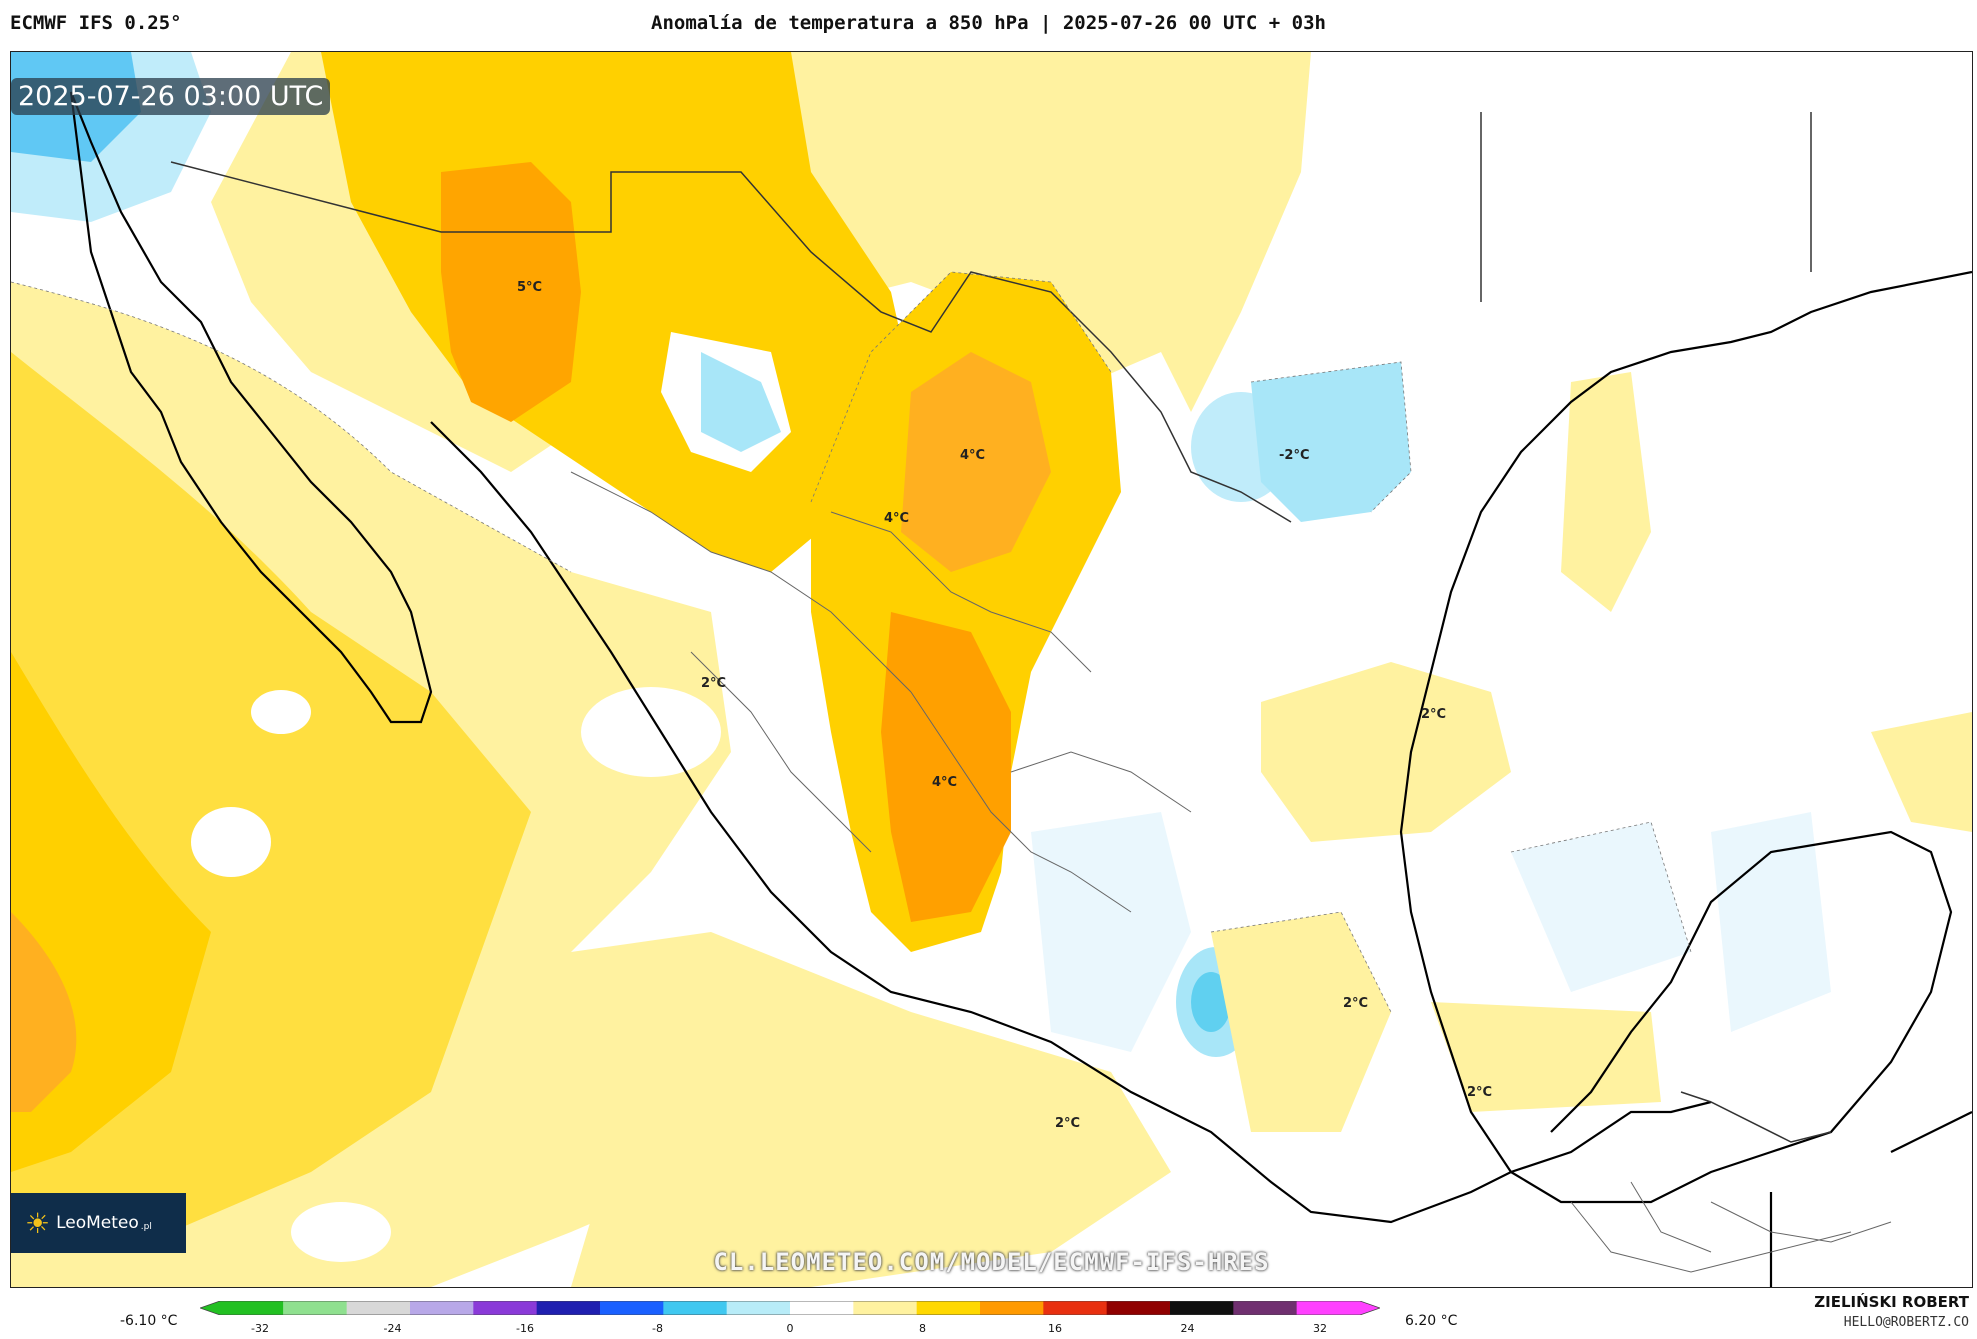  I want to click on colorbar-tick-label: -16, so click(525, 1328).